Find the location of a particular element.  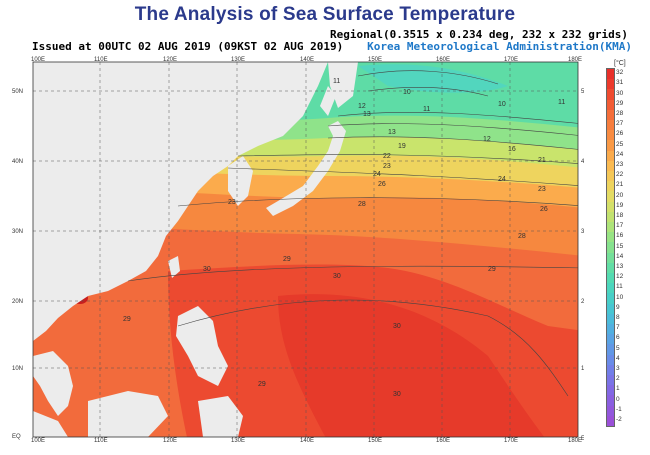

colorbar-tick-label: 26 is located at coordinates (620, 134).